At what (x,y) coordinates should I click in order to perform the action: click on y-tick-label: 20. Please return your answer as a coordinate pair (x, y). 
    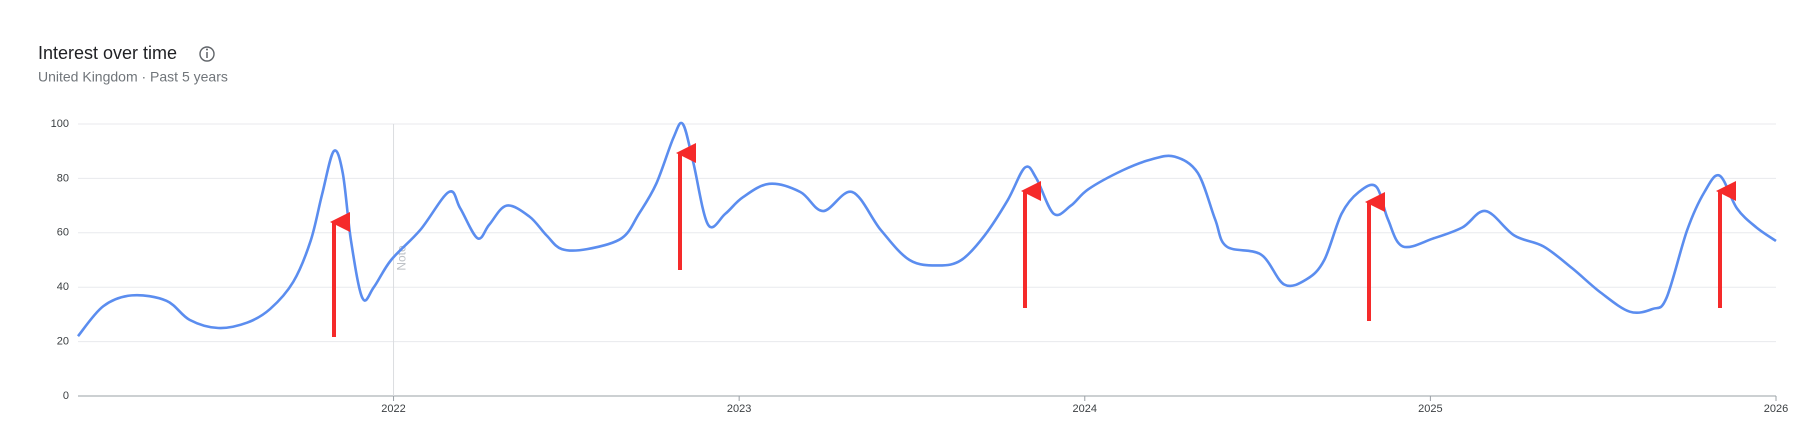
    Looking at the image, I should click on (63, 342).